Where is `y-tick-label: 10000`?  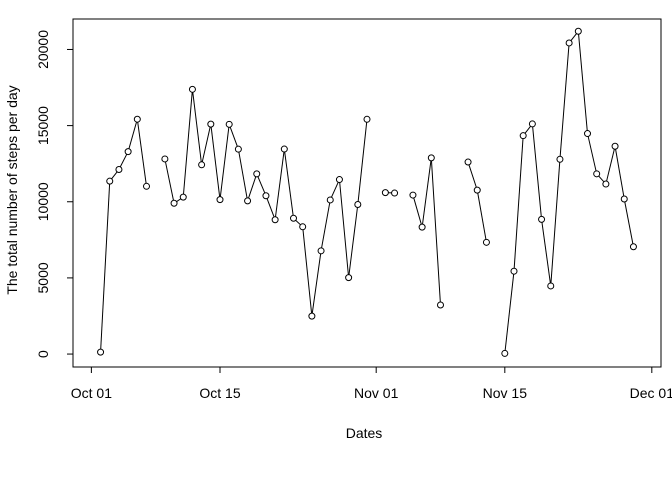 y-tick-label: 10000 is located at coordinates (43, 201).